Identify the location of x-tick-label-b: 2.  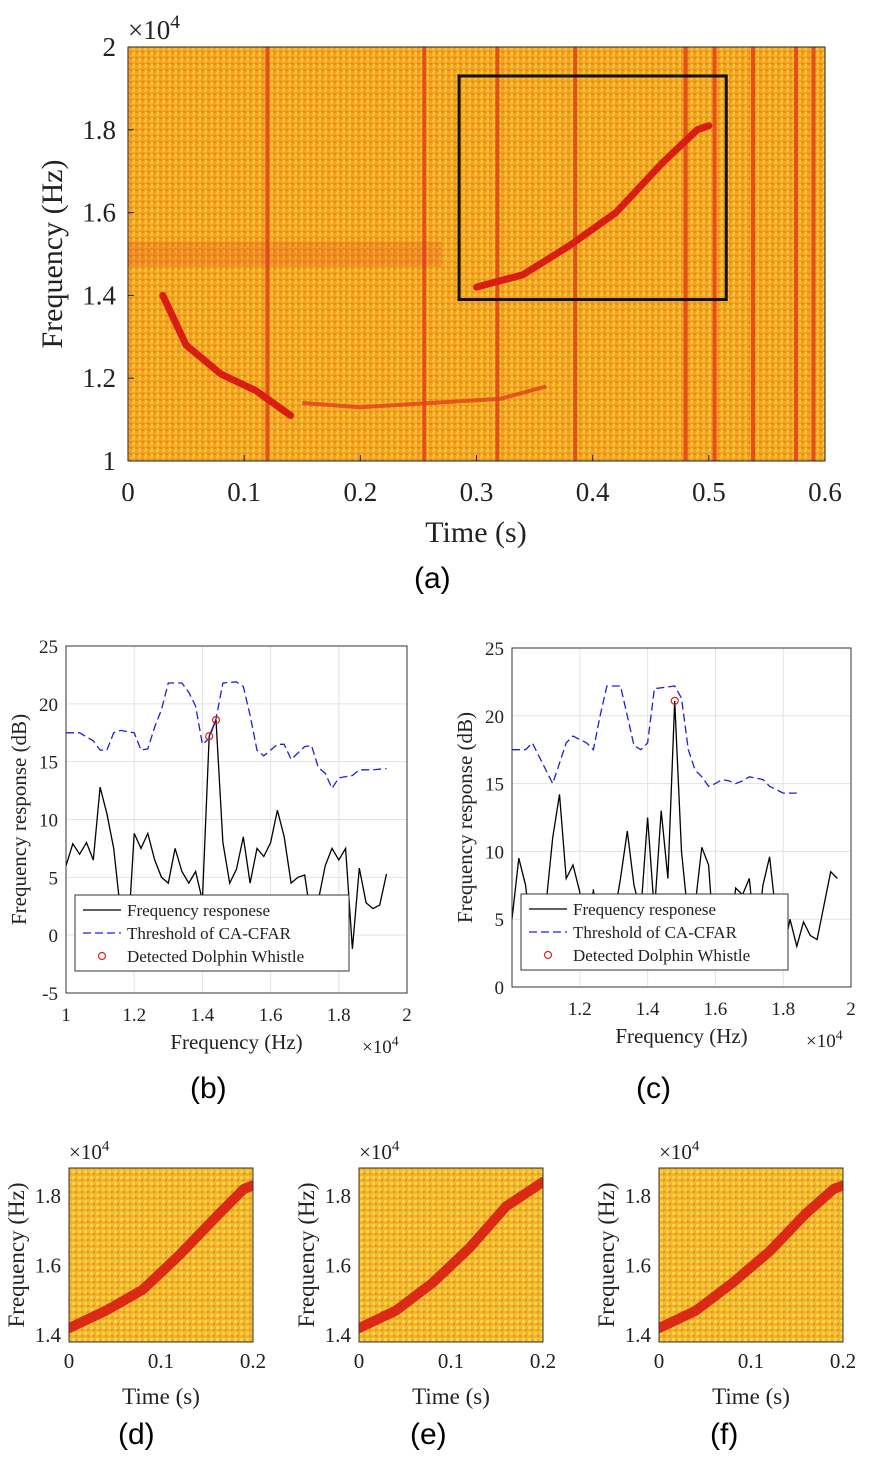
(407, 1015).